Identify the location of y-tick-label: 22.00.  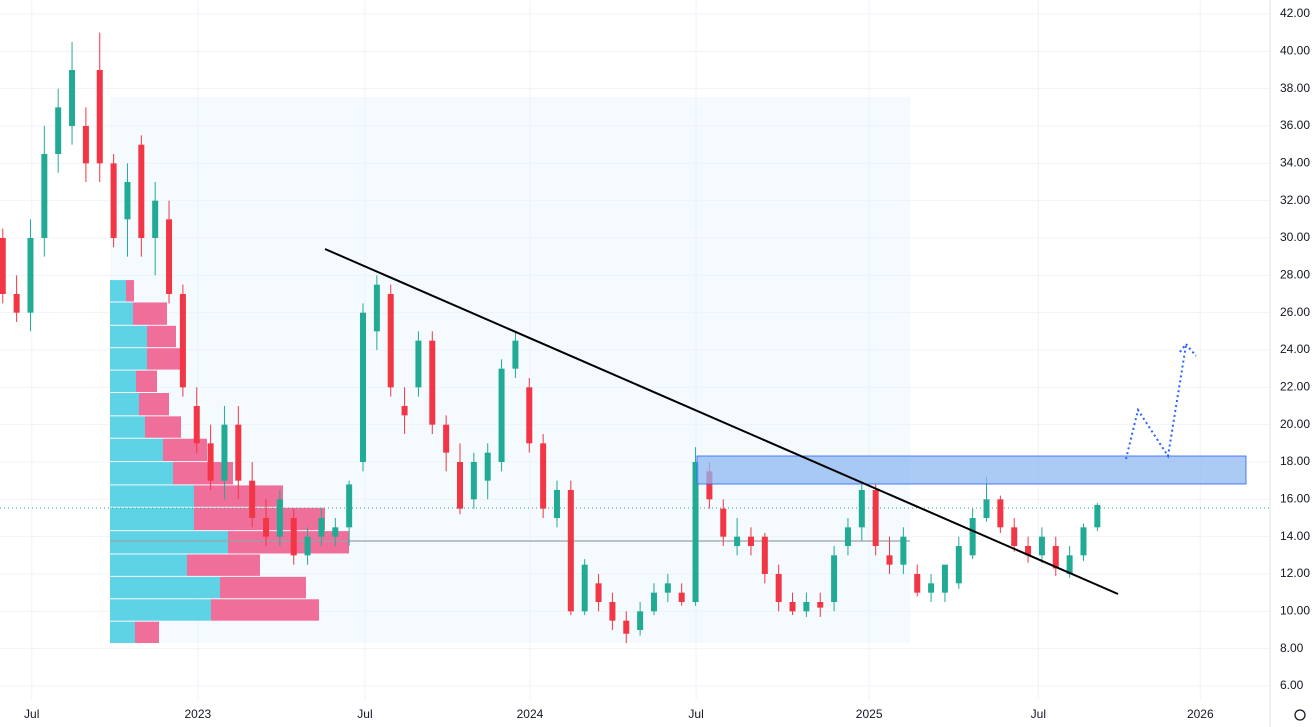
(1295, 387).